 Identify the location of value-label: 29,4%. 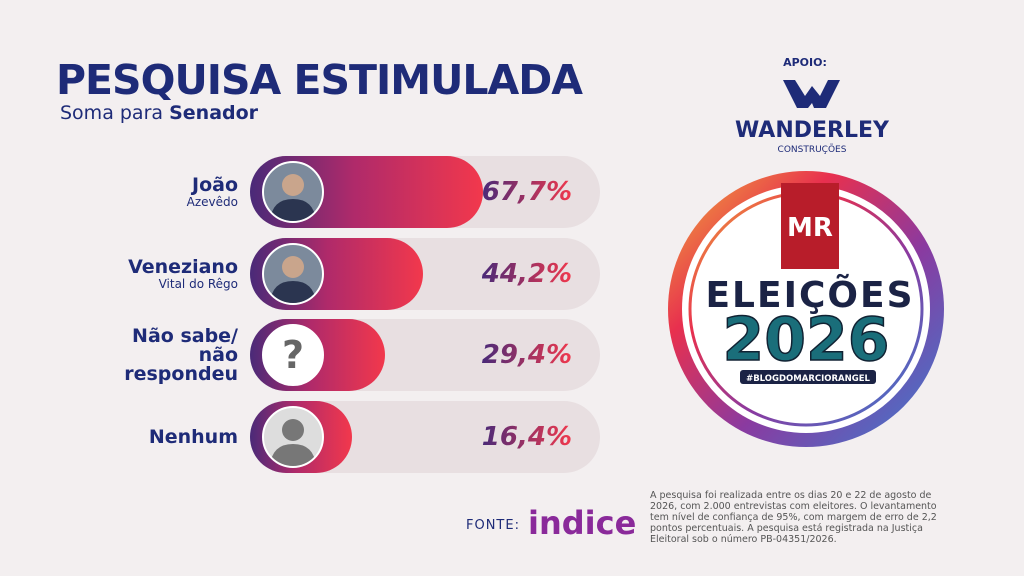
(526, 355).